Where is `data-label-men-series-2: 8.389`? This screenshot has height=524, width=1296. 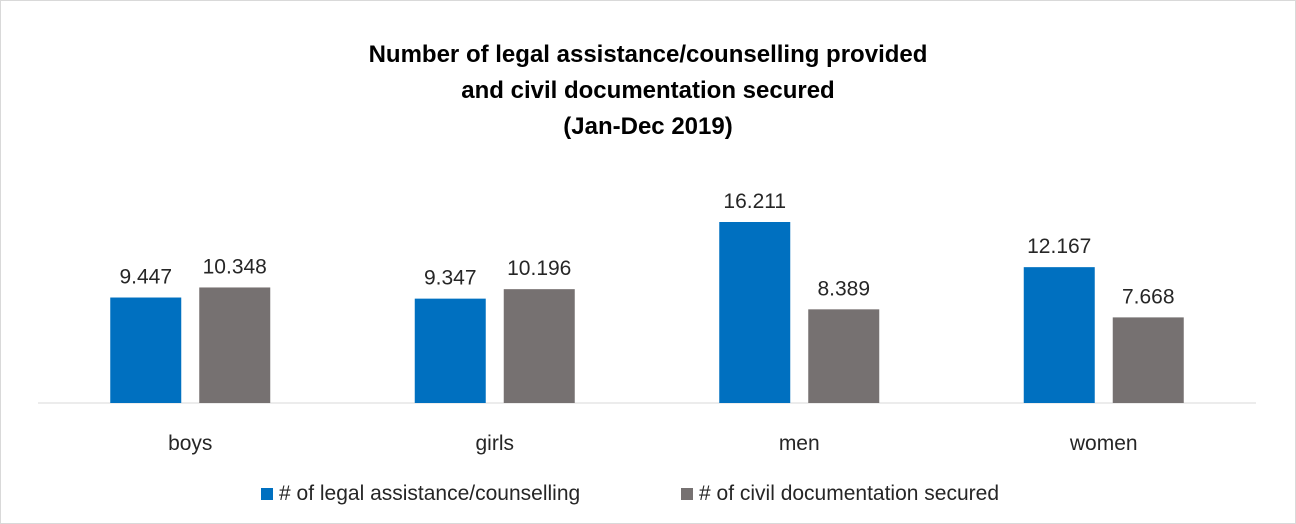
data-label-men-series-2: 8.389 is located at coordinates (843, 288).